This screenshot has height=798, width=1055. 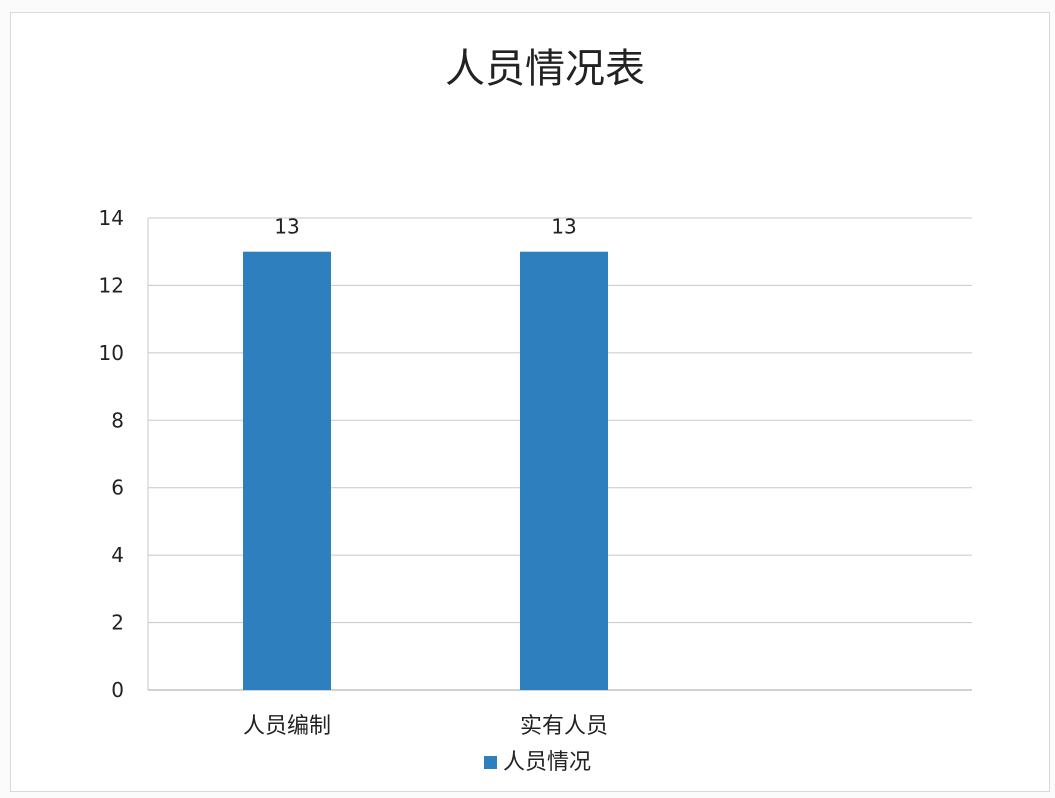 What do you see at coordinates (117, 488) in the screenshot?
I see `y-tick-label: 6` at bounding box center [117, 488].